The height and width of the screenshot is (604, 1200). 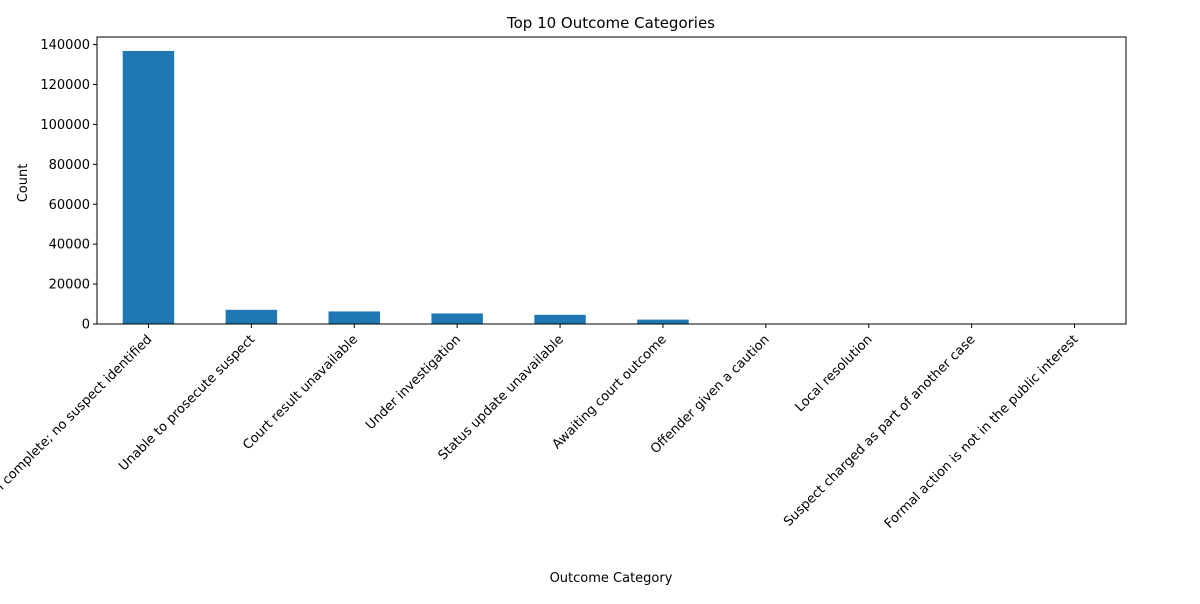 I want to click on y-tick-label: 80000, so click(x=69, y=165).